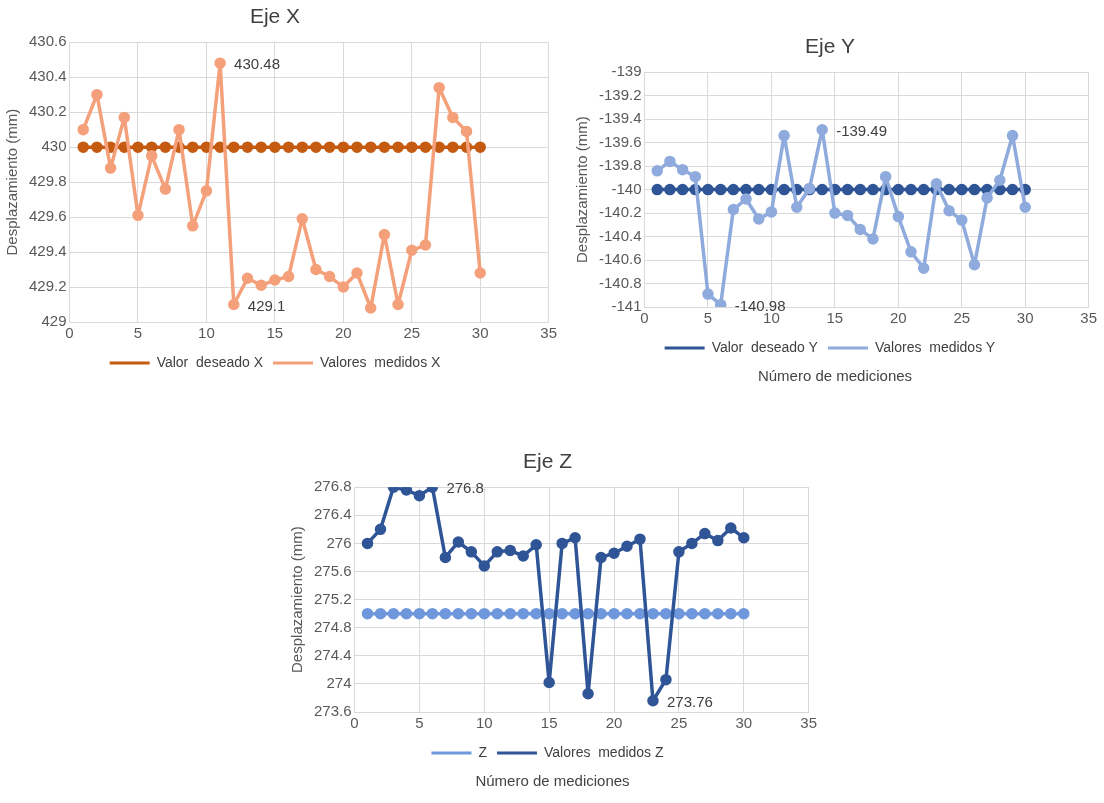 Image resolution: width=1104 pixels, height=803 pixels. What do you see at coordinates (47, 111) in the screenshot?
I see `y-tick-label: 430.2` at bounding box center [47, 111].